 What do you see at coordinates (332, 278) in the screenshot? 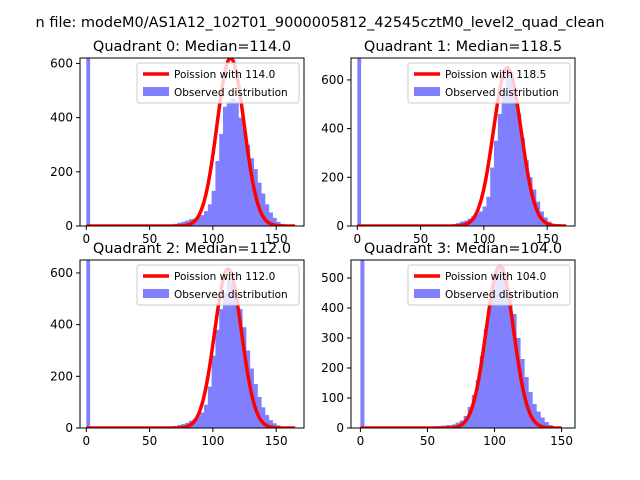
I see `y-tick-label: 500` at bounding box center [332, 278].